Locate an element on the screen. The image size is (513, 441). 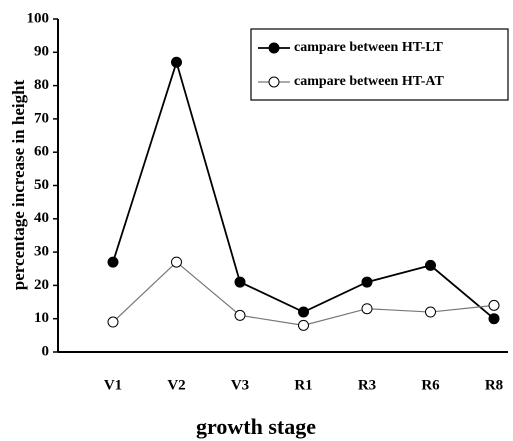
y-tick-label: 10 is located at coordinates (41, 318).